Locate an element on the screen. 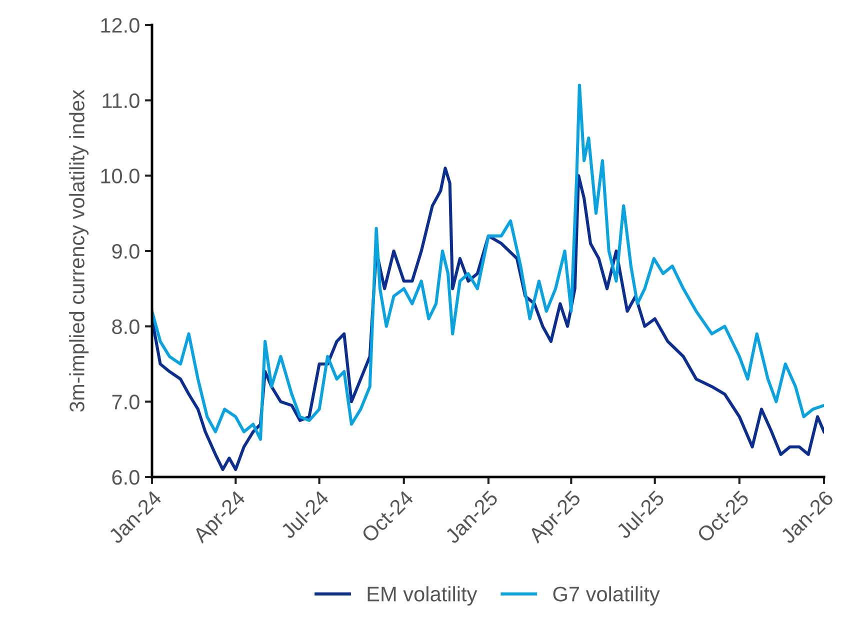 This screenshot has height=618, width=846. y-axis-title: 3m-implied currency volatility index is located at coordinates (79, 251).